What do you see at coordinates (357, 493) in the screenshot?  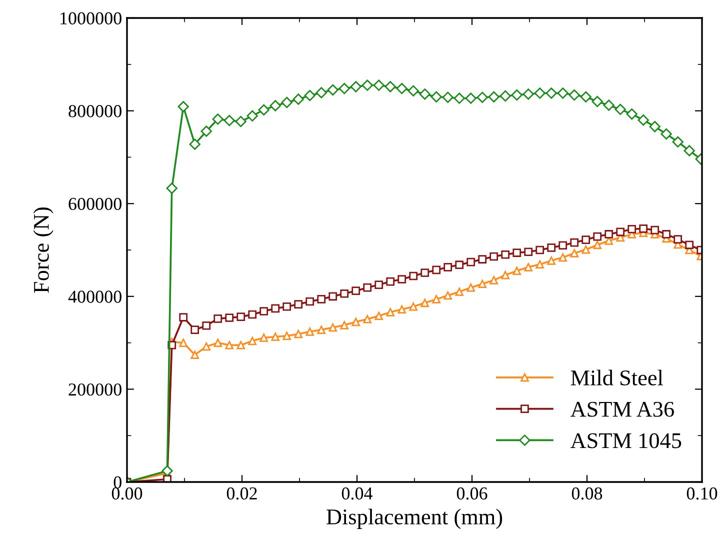 I see `x-tick-label: 0.04` at bounding box center [357, 493].